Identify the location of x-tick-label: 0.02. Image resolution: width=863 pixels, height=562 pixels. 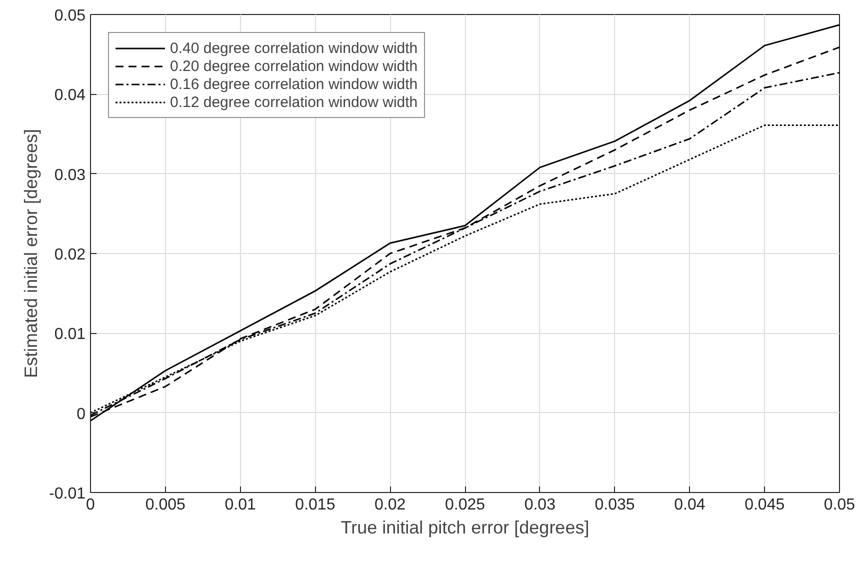
(390, 505).